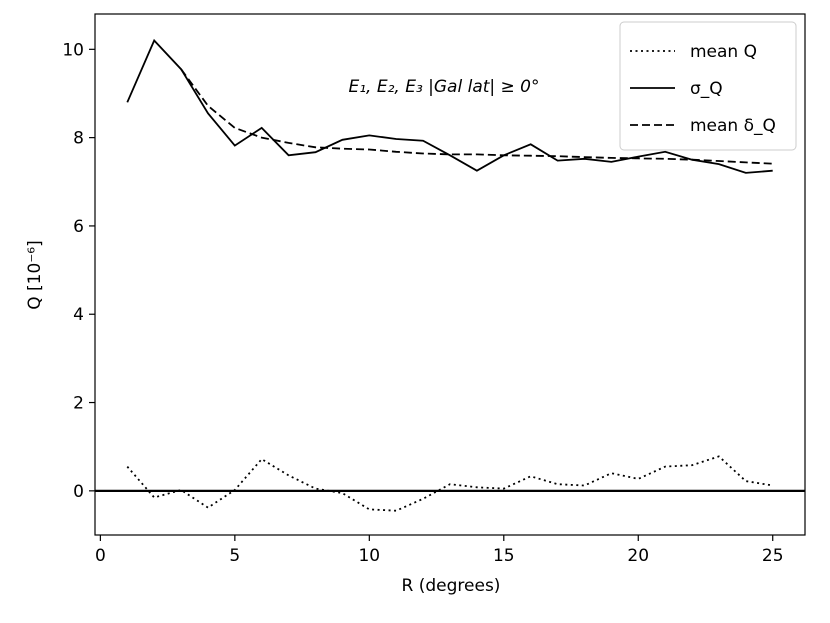 The height and width of the screenshot is (623, 830). Describe the element at coordinates (78, 404) in the screenshot. I see `y-tick-label: 2` at that location.